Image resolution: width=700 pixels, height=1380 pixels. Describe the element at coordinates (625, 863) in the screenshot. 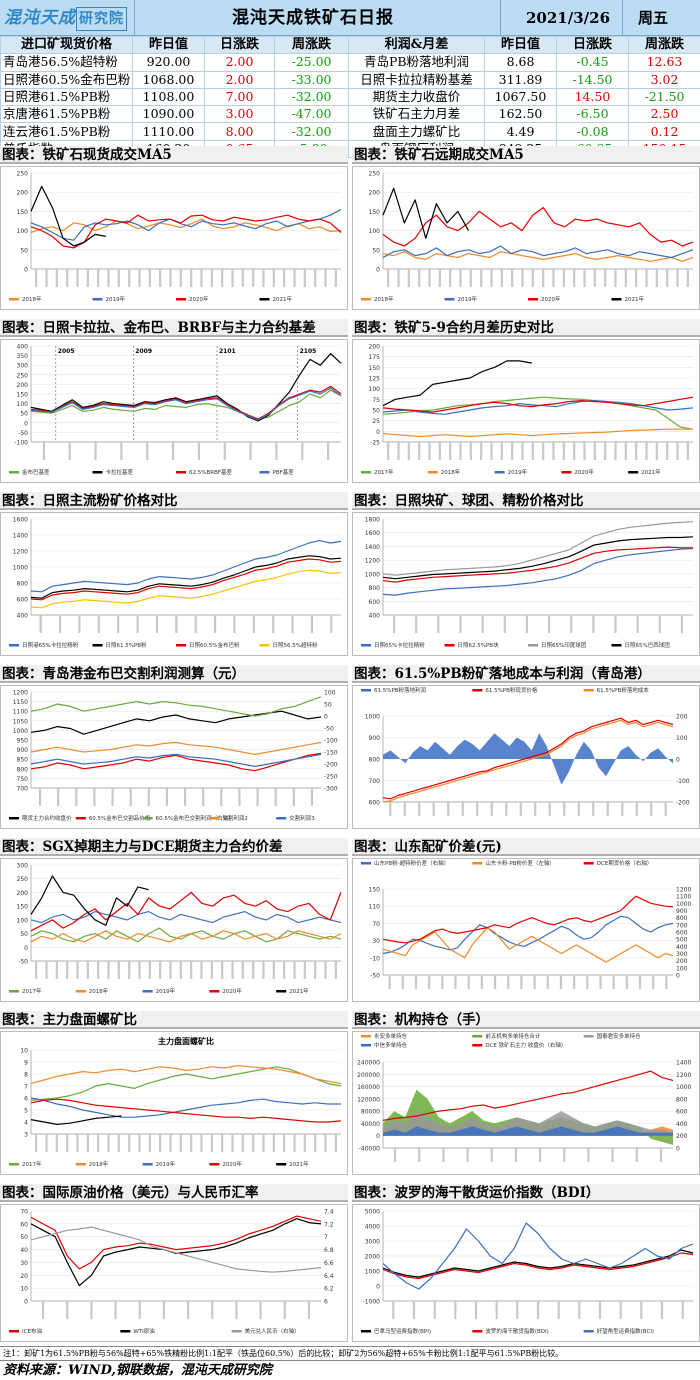

I see `legend-label: DCE期货价格（右轴）` at that location.